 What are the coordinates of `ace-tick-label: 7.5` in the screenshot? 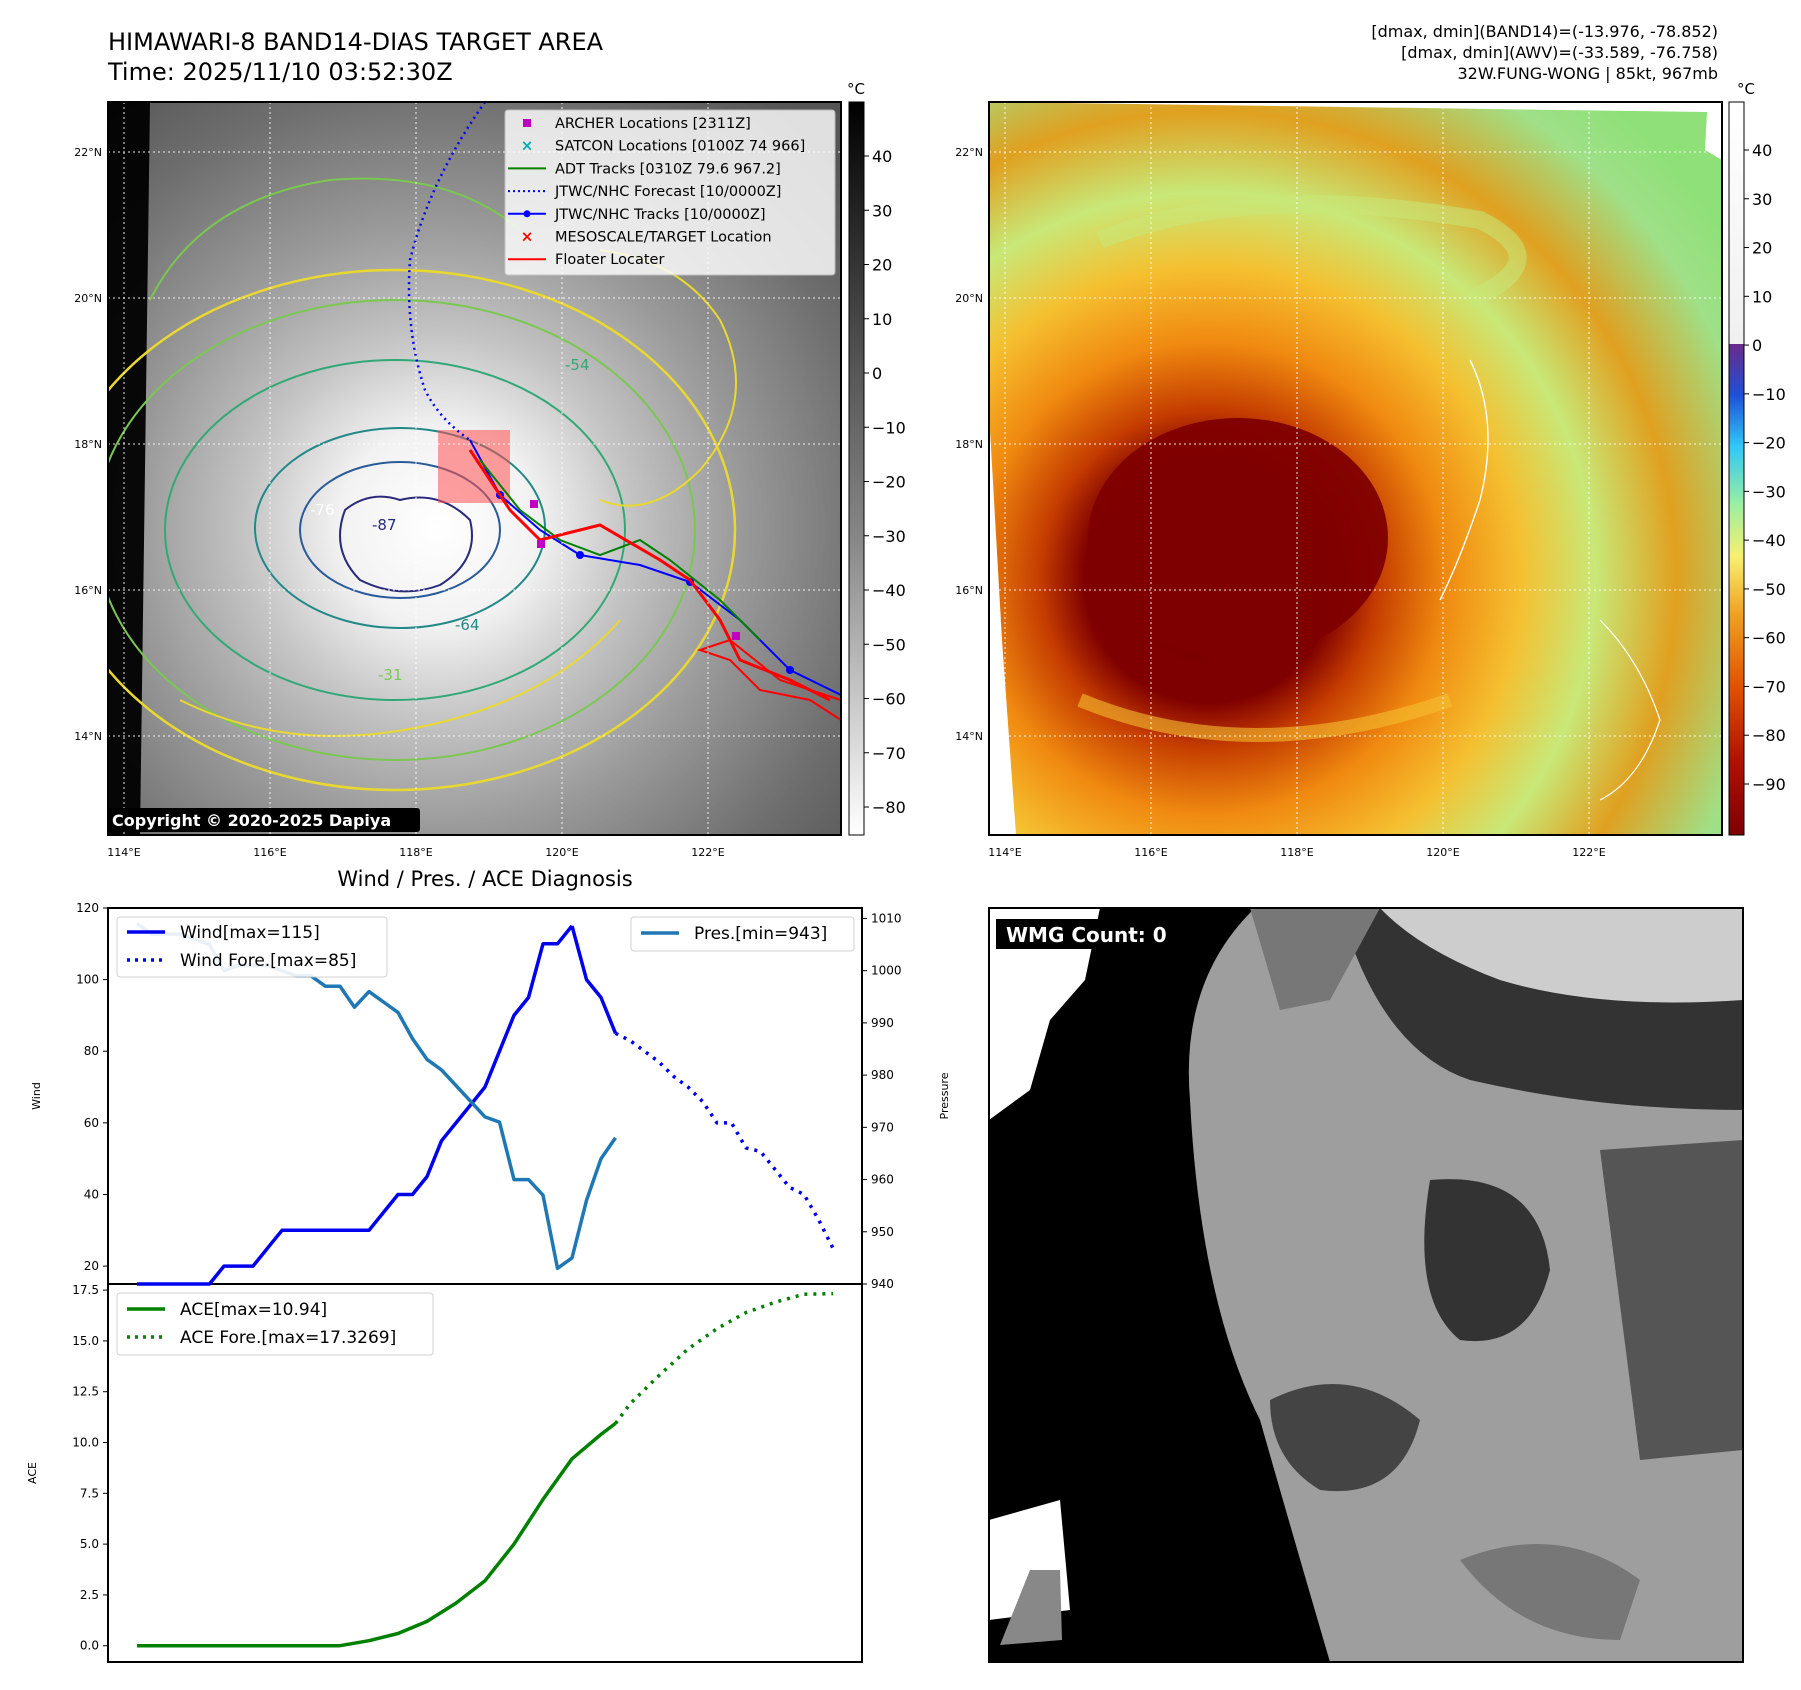 It's located at (89, 1493).